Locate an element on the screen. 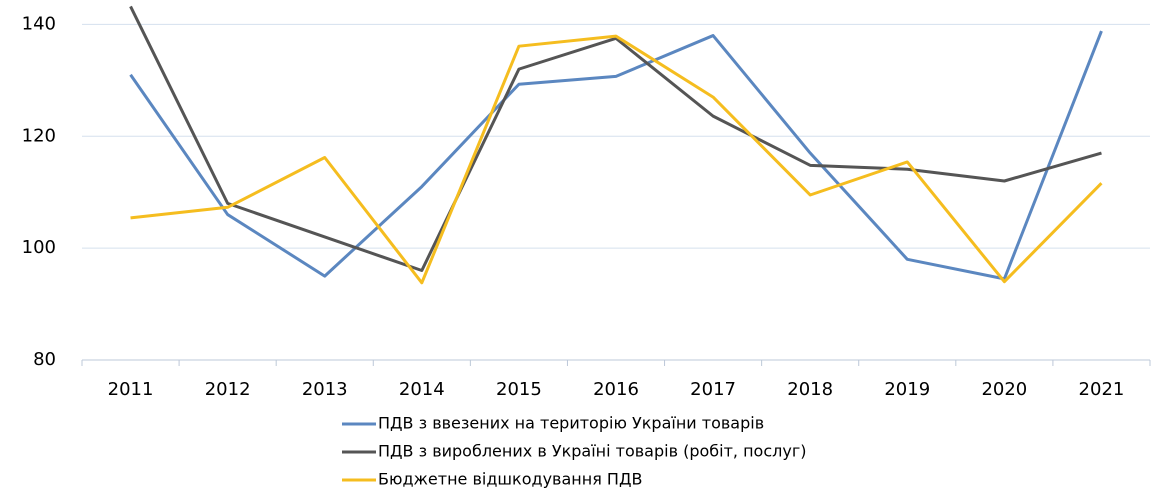 The image size is (1152, 488). y-tick-label: 80 is located at coordinates (44, 359).